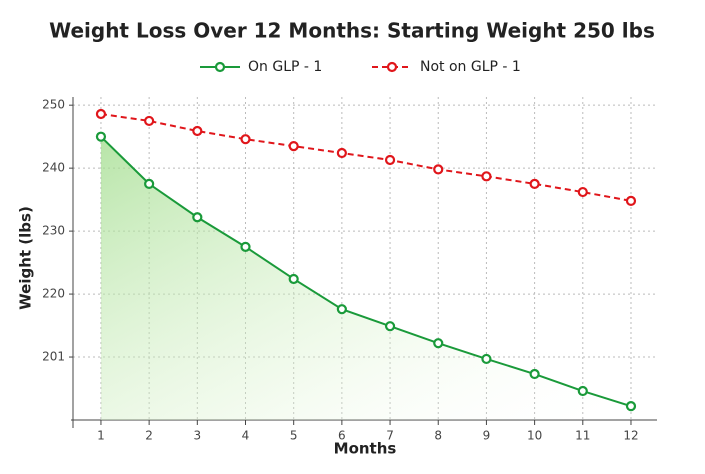 The height and width of the screenshot is (474, 705). Describe the element at coordinates (101, 436) in the screenshot. I see `x-tick-label: 1` at that location.